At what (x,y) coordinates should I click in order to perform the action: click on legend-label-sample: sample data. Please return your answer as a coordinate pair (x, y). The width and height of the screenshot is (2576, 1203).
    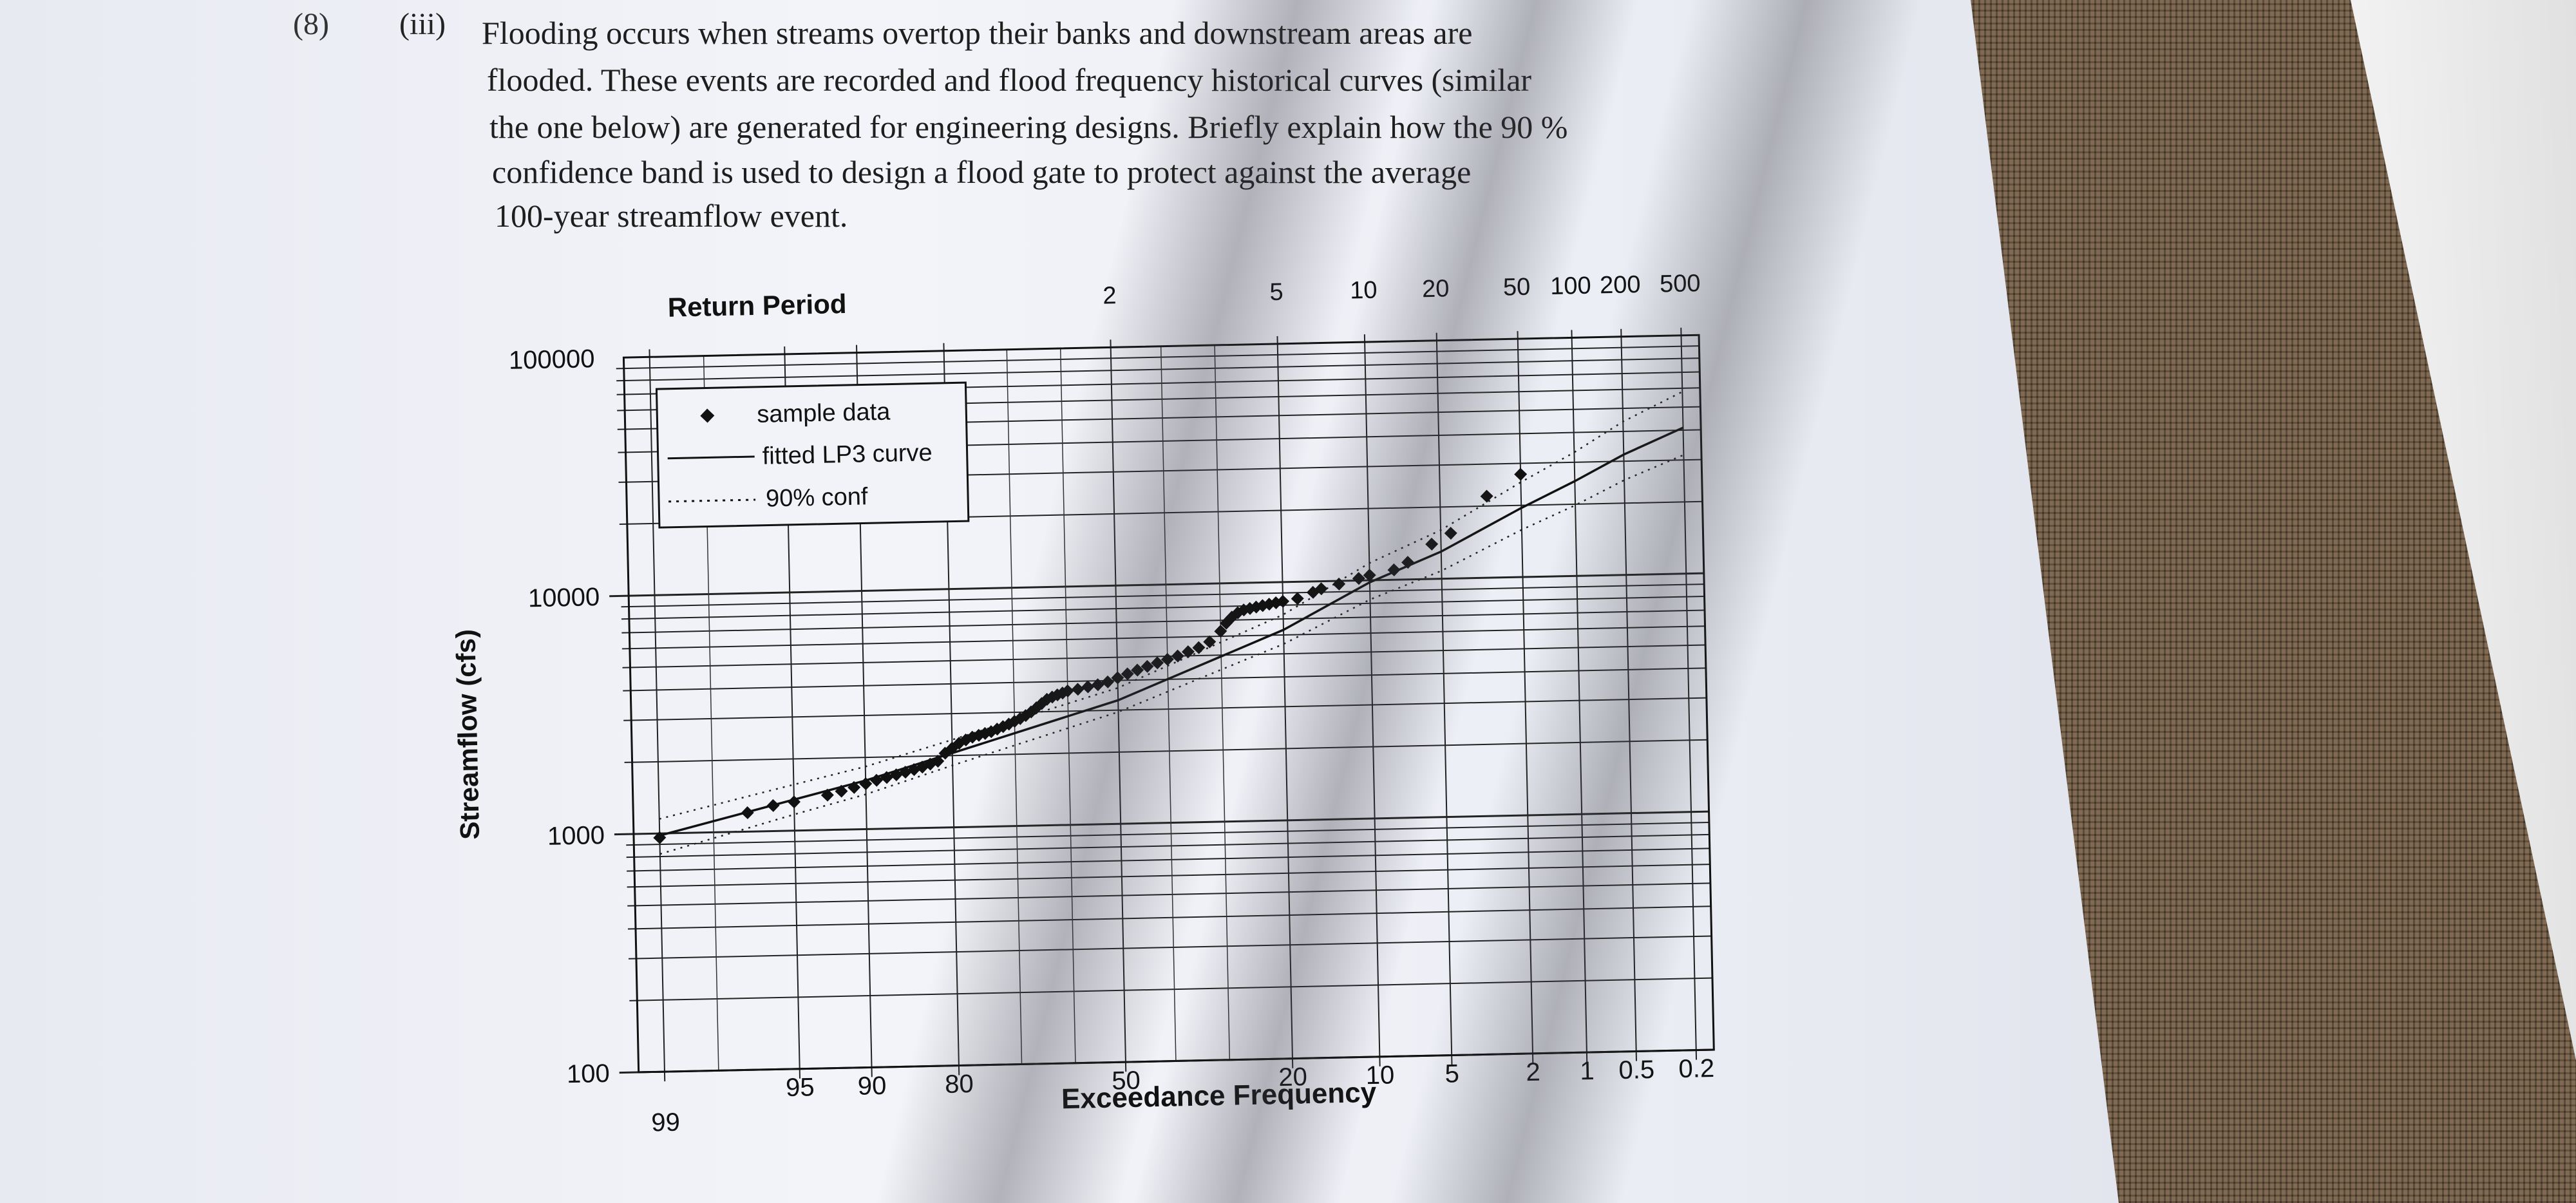
    Looking at the image, I should click on (824, 413).